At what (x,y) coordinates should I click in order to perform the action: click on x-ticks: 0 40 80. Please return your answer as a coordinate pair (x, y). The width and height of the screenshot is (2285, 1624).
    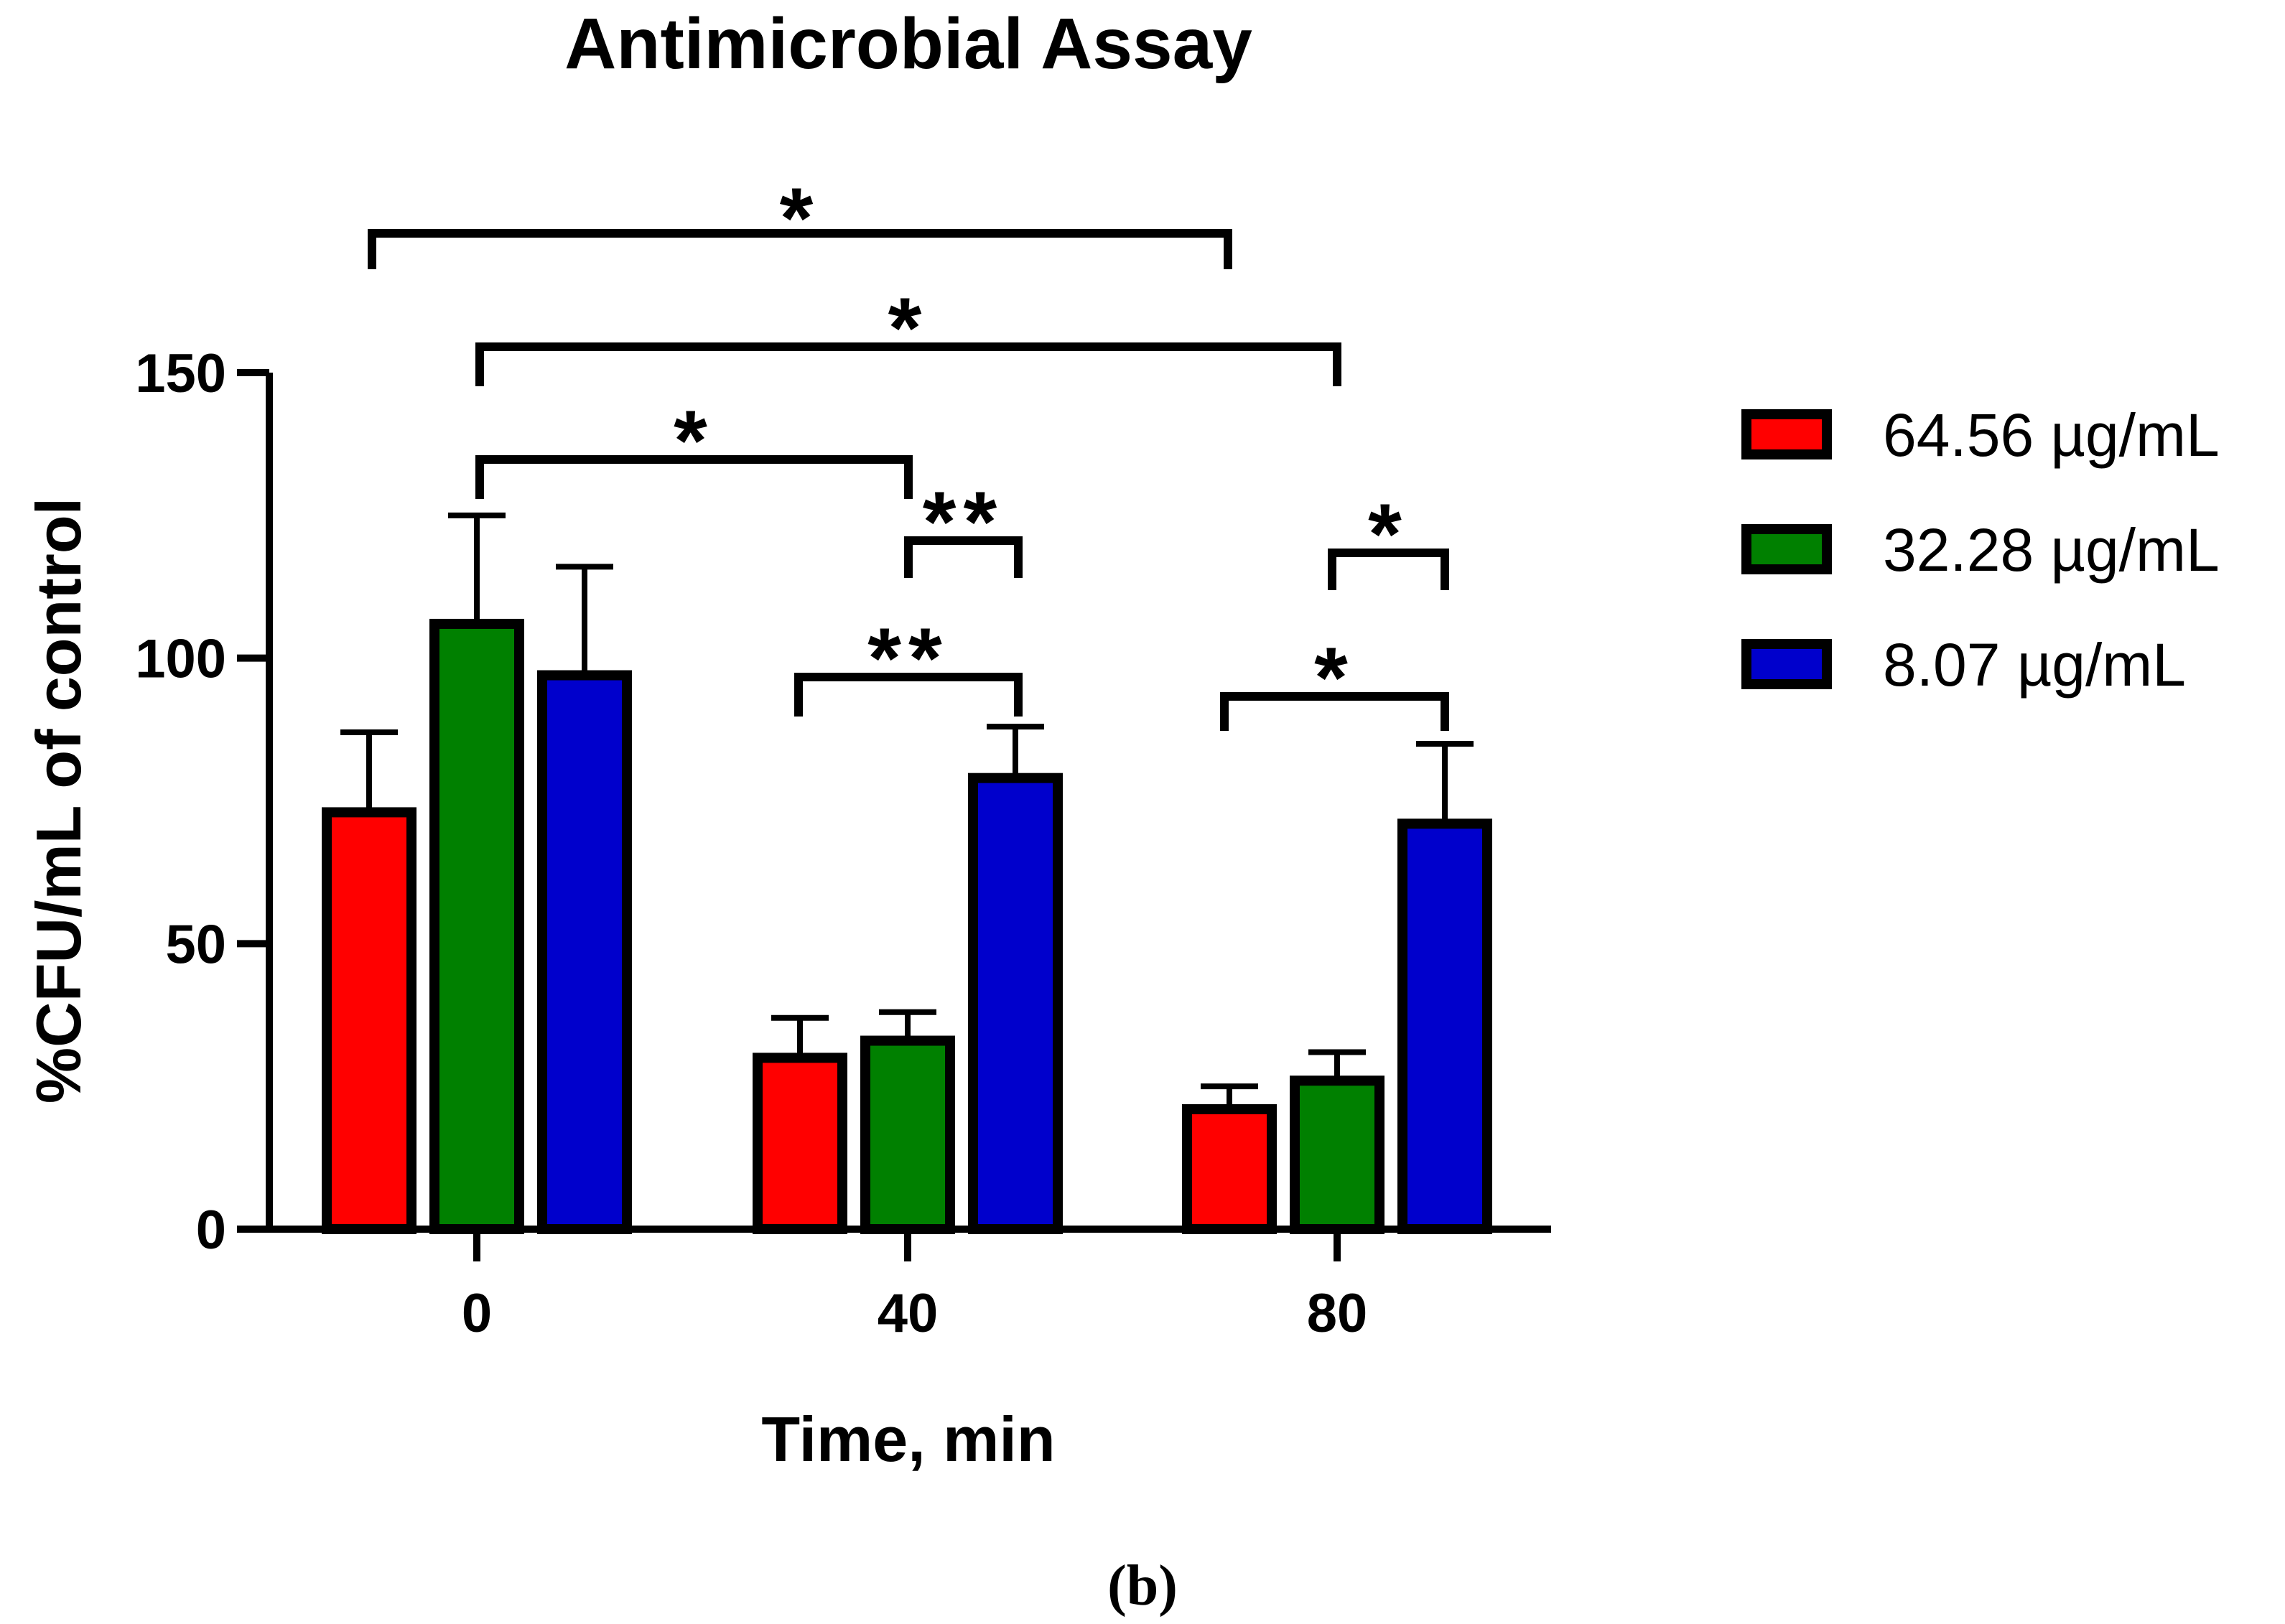
    Looking at the image, I should click on (914, 1286).